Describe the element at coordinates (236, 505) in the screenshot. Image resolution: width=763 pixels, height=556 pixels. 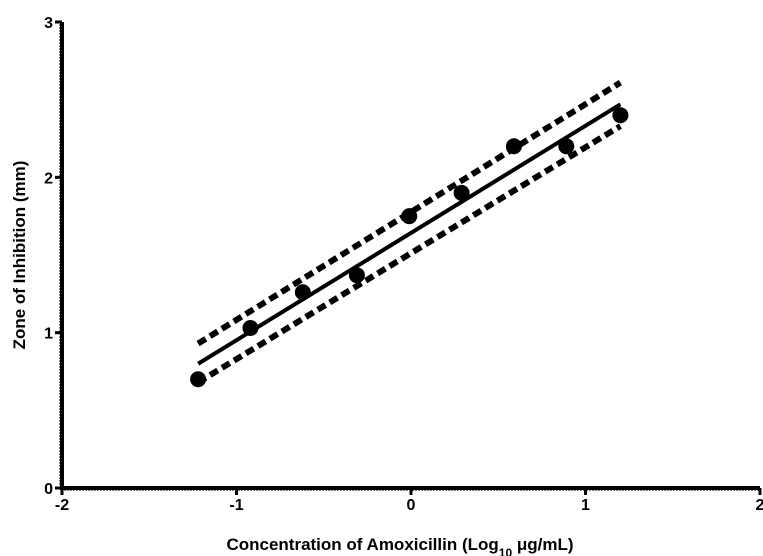
I see `x-tick-label: -1` at that location.